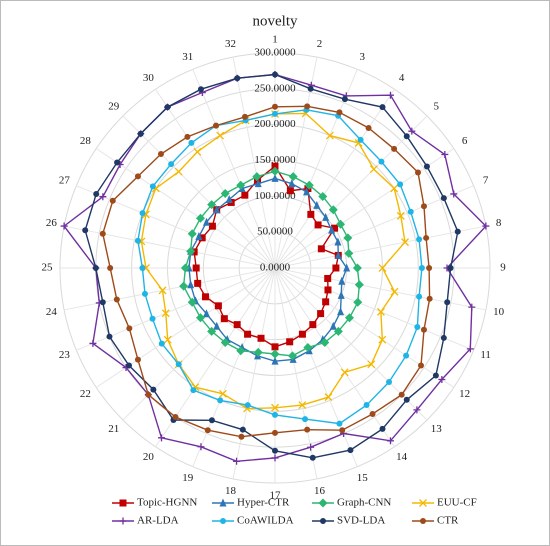  Describe the element at coordinates (364, 503) in the screenshot. I see `legend-label: Graph-CNN` at that location.